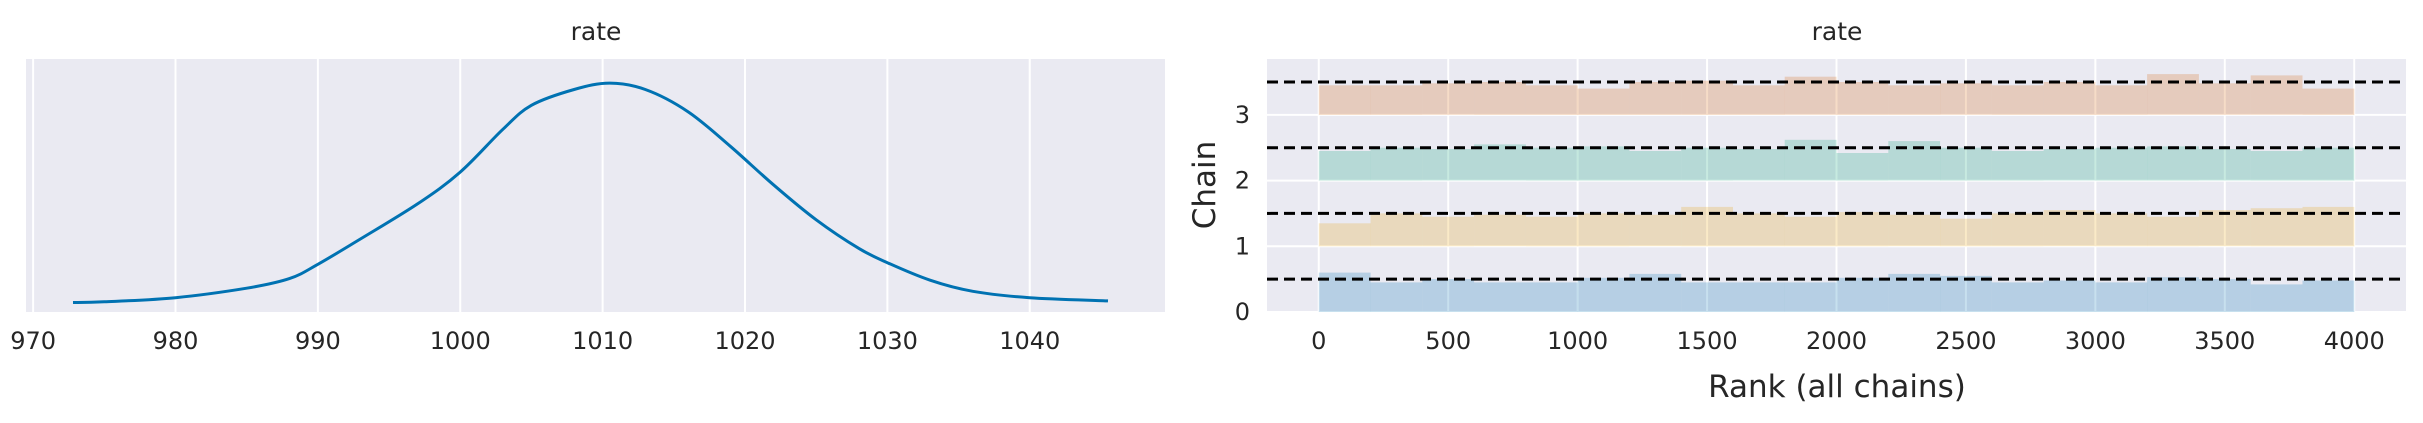 The width and height of the screenshot is (2423, 423). What do you see at coordinates (2095, 341) in the screenshot?
I see `rank-x-tick-label: 3000` at bounding box center [2095, 341].